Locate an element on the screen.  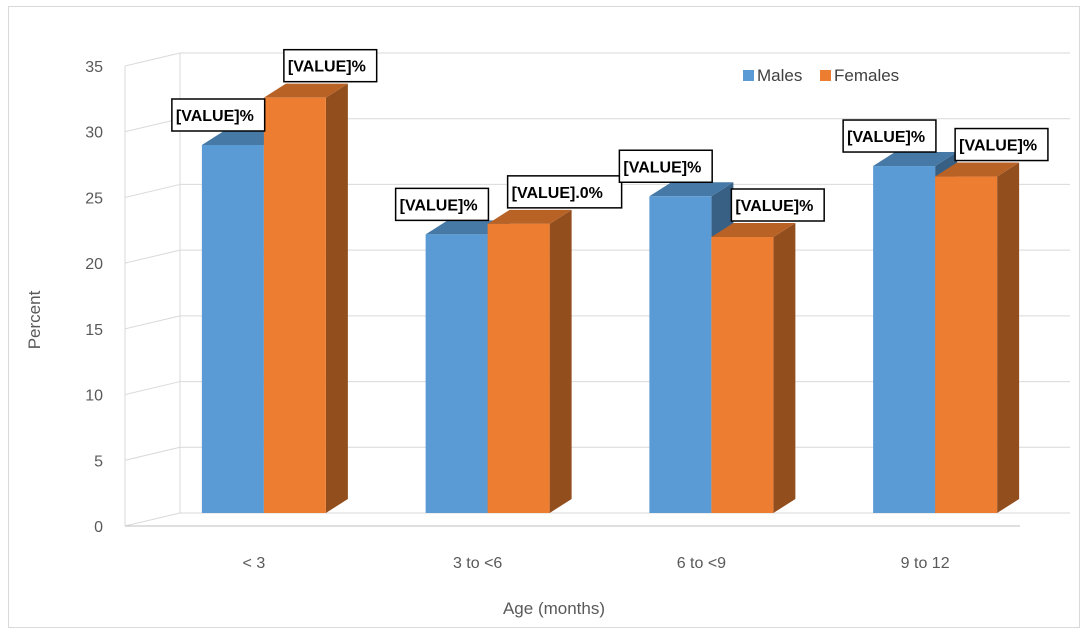
x-tick-label: < 3 is located at coordinates (254, 563).